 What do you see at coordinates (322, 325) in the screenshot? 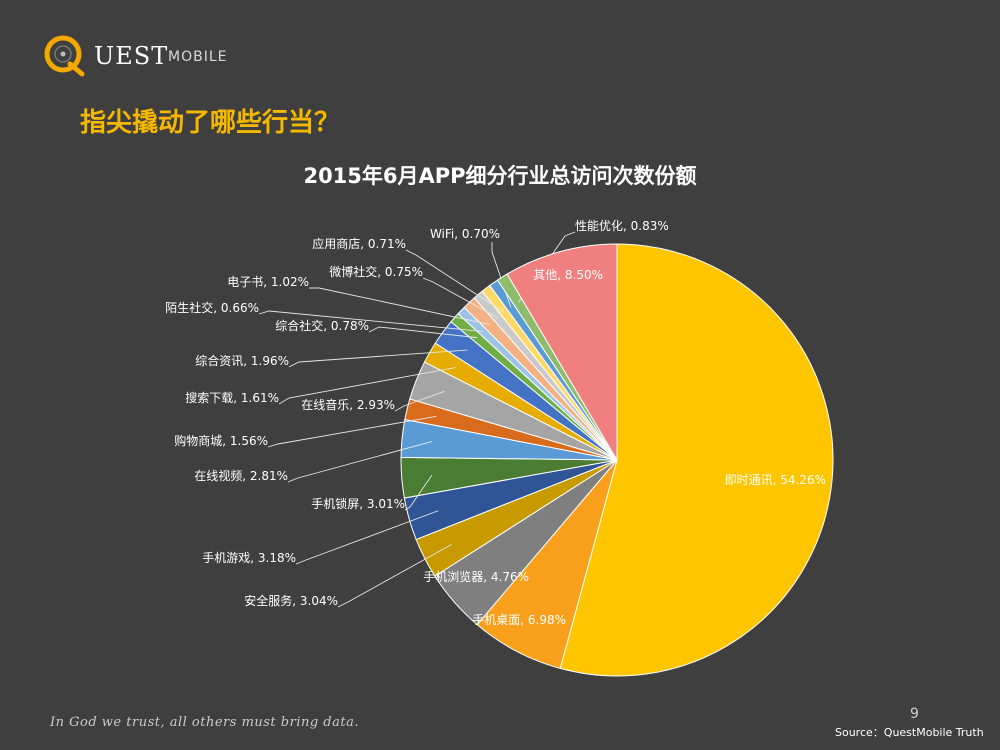
I see `data-label-11: 综合社交, 0.78%` at bounding box center [322, 325].